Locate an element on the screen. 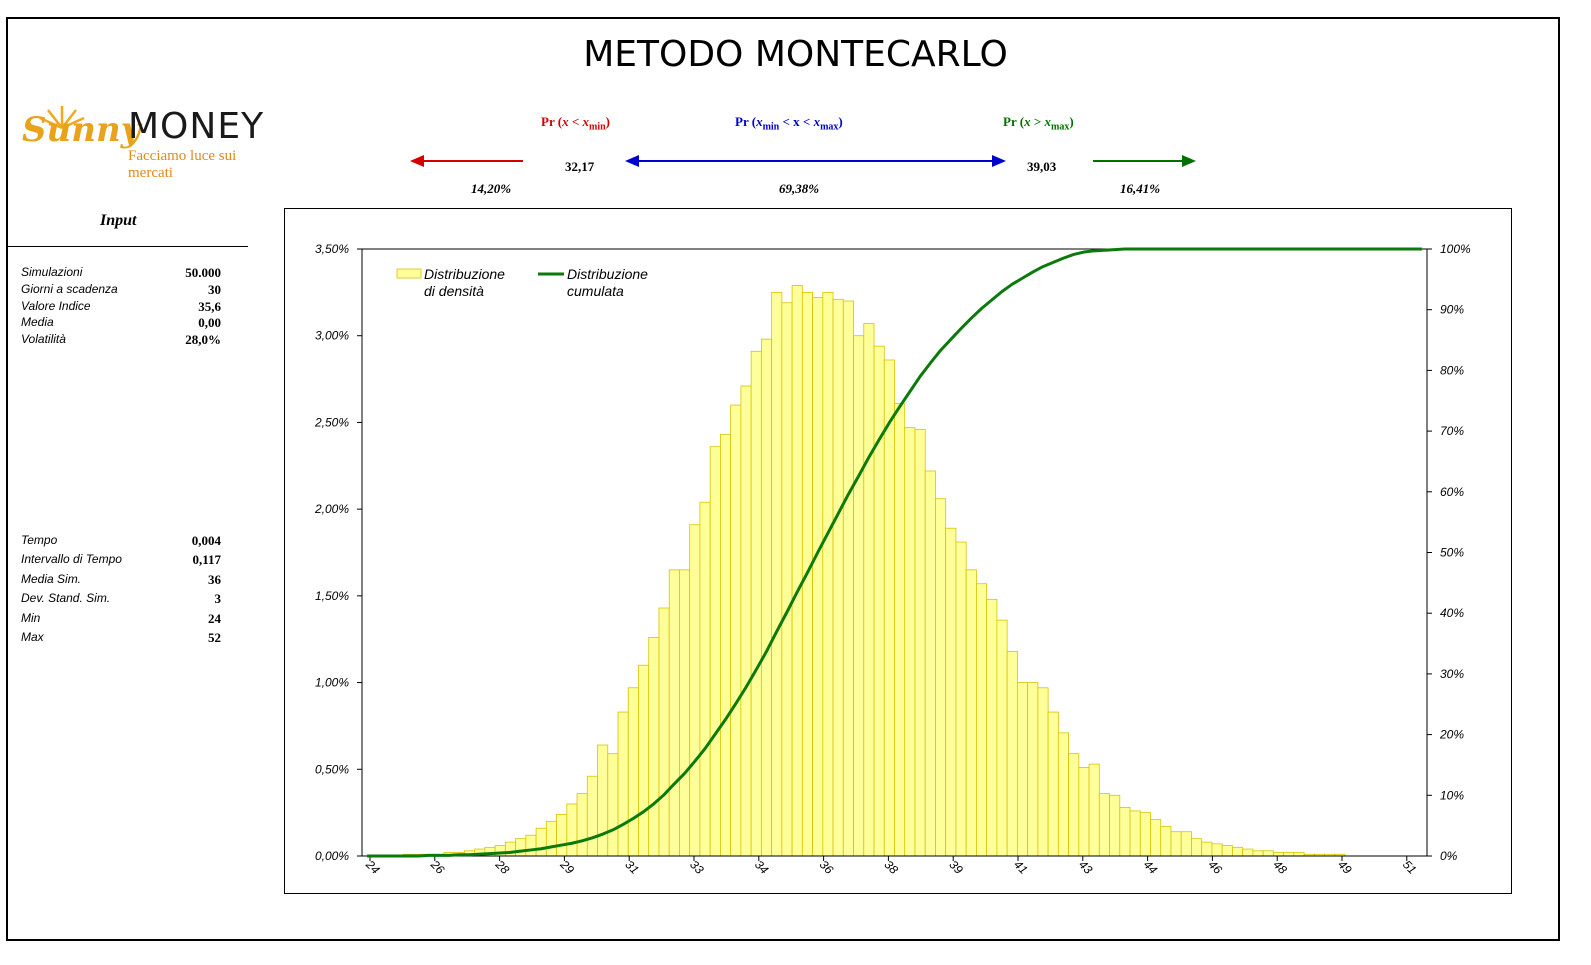 This screenshot has width=1591, height=965. y-right-tick-label: 90% is located at coordinates (1452, 310).